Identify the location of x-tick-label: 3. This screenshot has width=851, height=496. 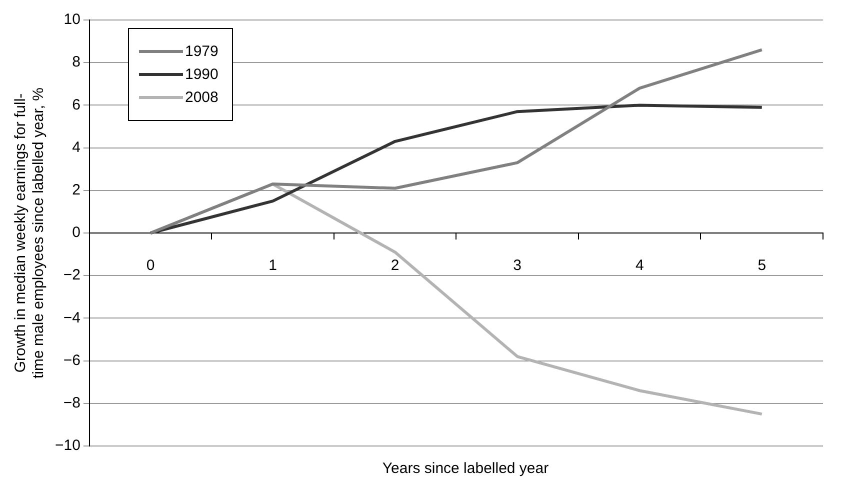
(517, 265).